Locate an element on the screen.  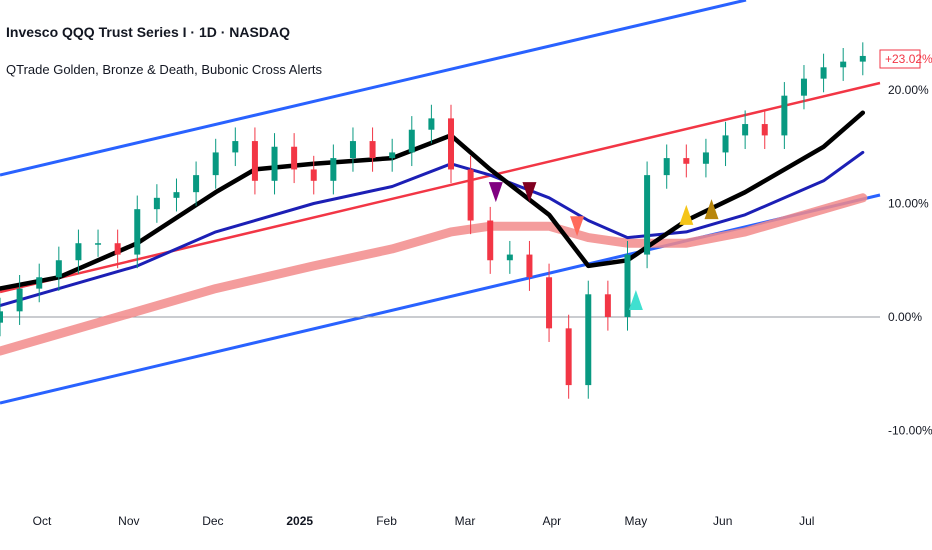
y-axis: 20.00% 10.00% 0.00% -10.00% is located at coordinates (910, 260).